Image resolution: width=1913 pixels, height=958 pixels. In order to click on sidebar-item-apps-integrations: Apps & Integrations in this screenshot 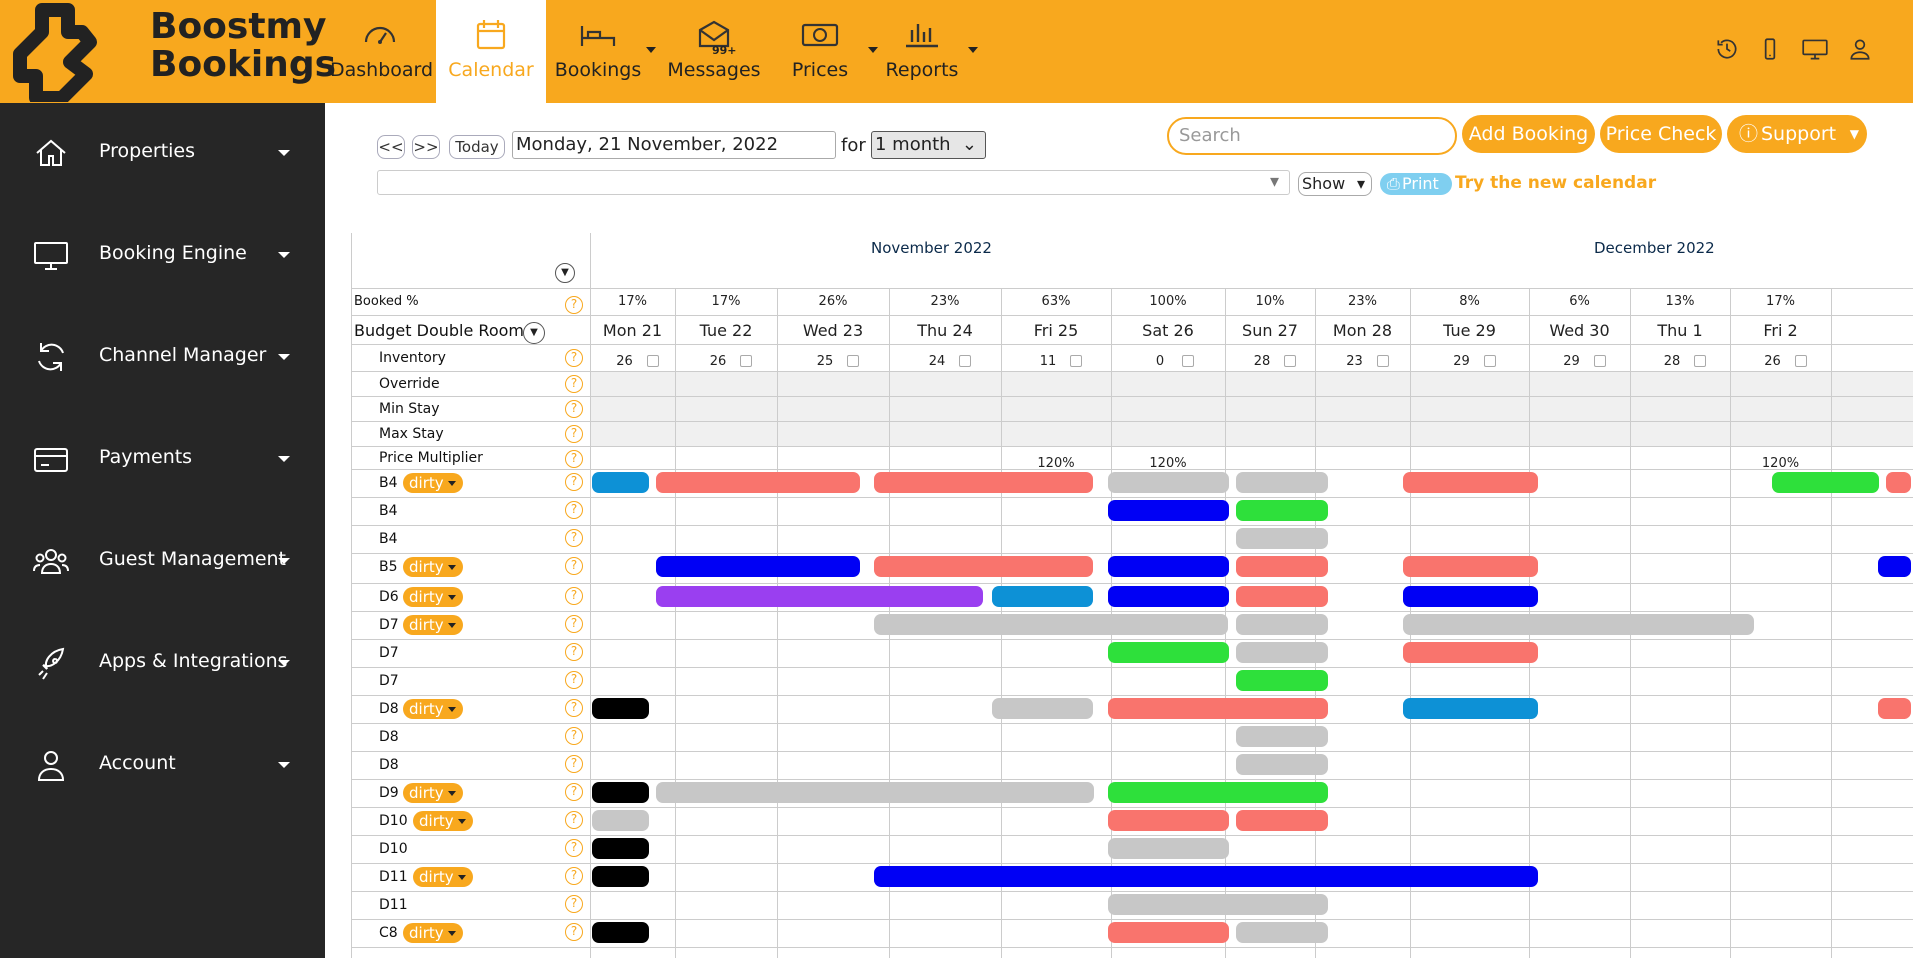, I will do `click(162, 663)`.